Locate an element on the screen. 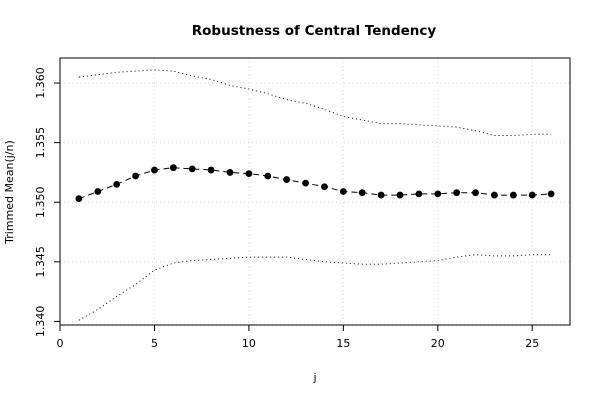 This screenshot has width=599, height=400. y-axis: 1.340 1.345 1.350 1.355 1.360 is located at coordinates (47, 202).